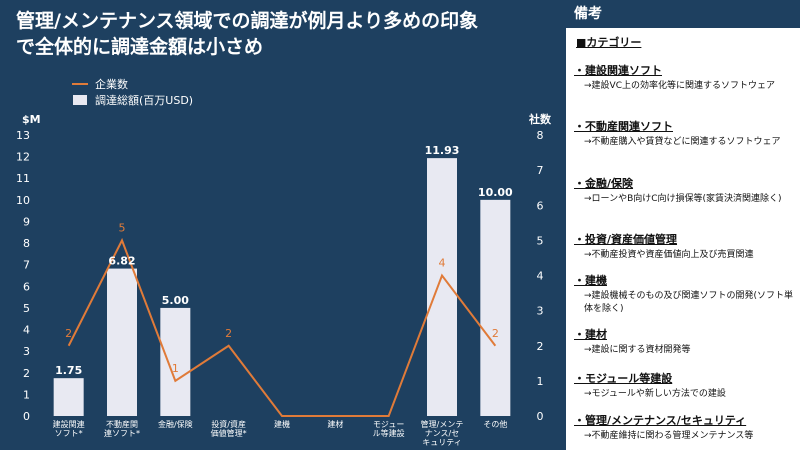  I want to click on category-tick-label: 建材, so click(335, 424).